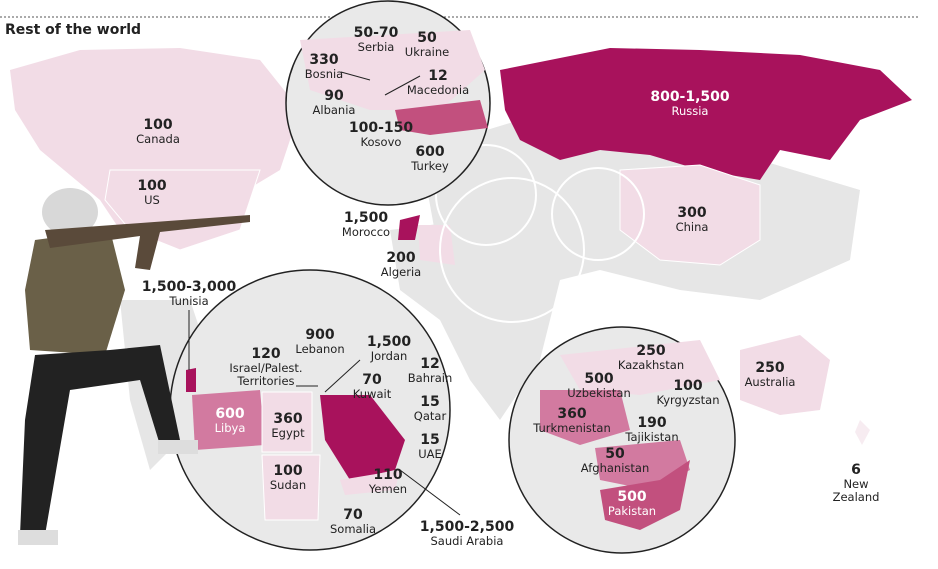 Image resolution: width=938 pixels, height=569 pixels. Describe the element at coordinates (324, 60) in the screenshot. I see `count: 330` at that location.